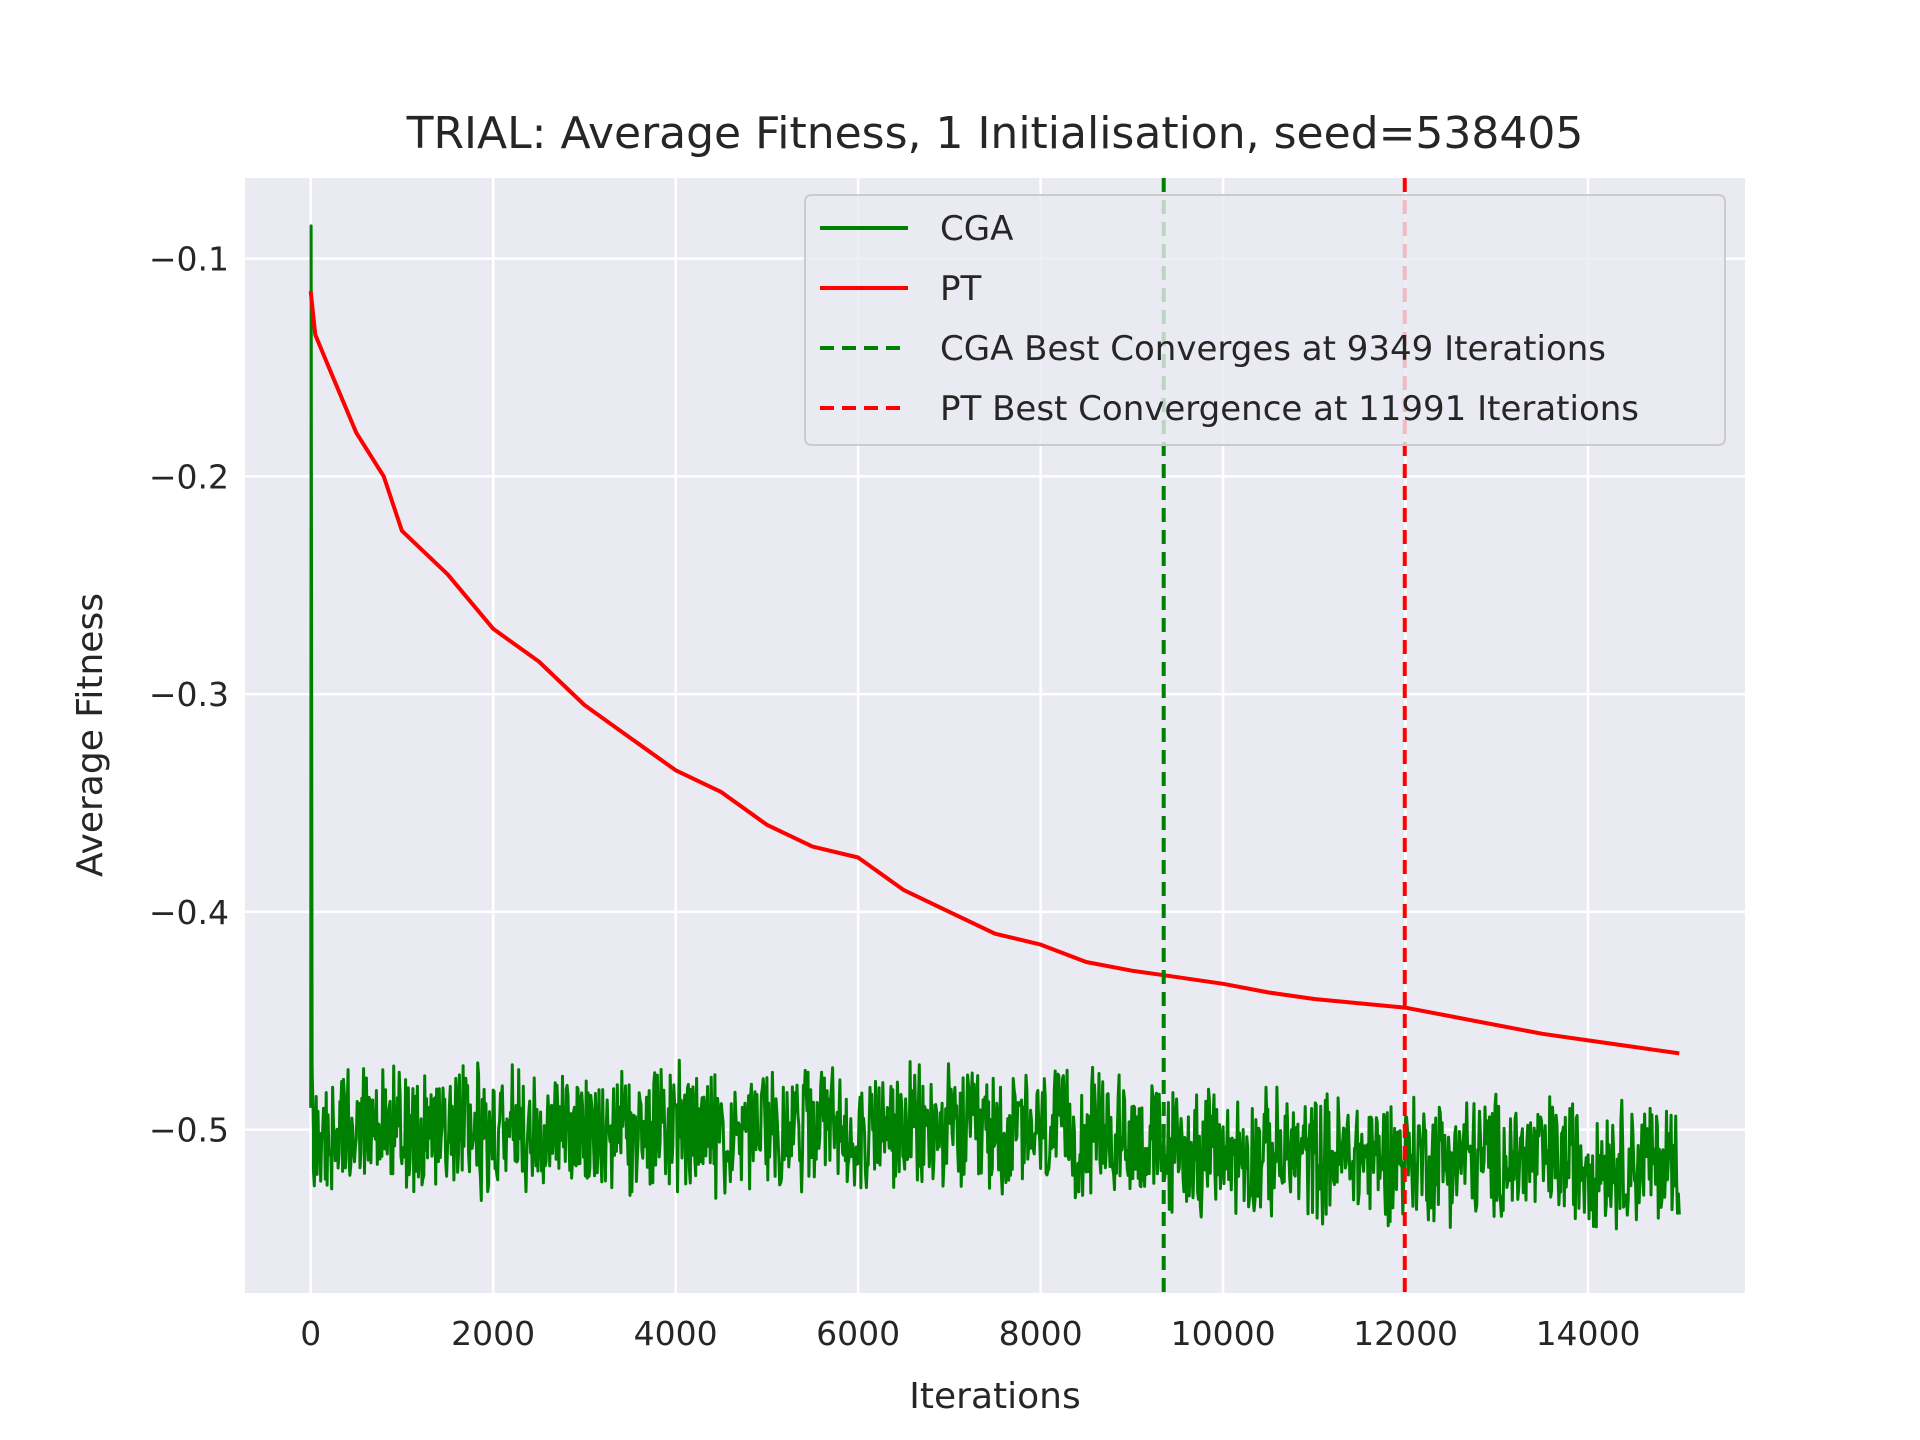 Image resolution: width=1920 pixels, height=1440 pixels. Describe the element at coordinates (961, 289) in the screenshot. I see `legend-label-pt: PT` at that location.